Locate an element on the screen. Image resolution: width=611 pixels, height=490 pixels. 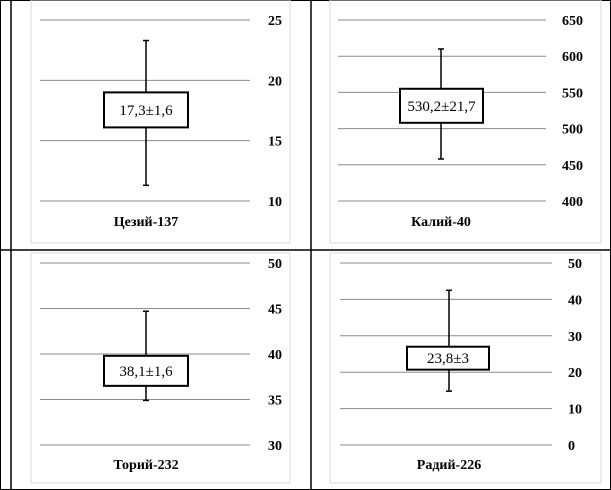
value-box-label: 23,8±3 is located at coordinates (448, 359).